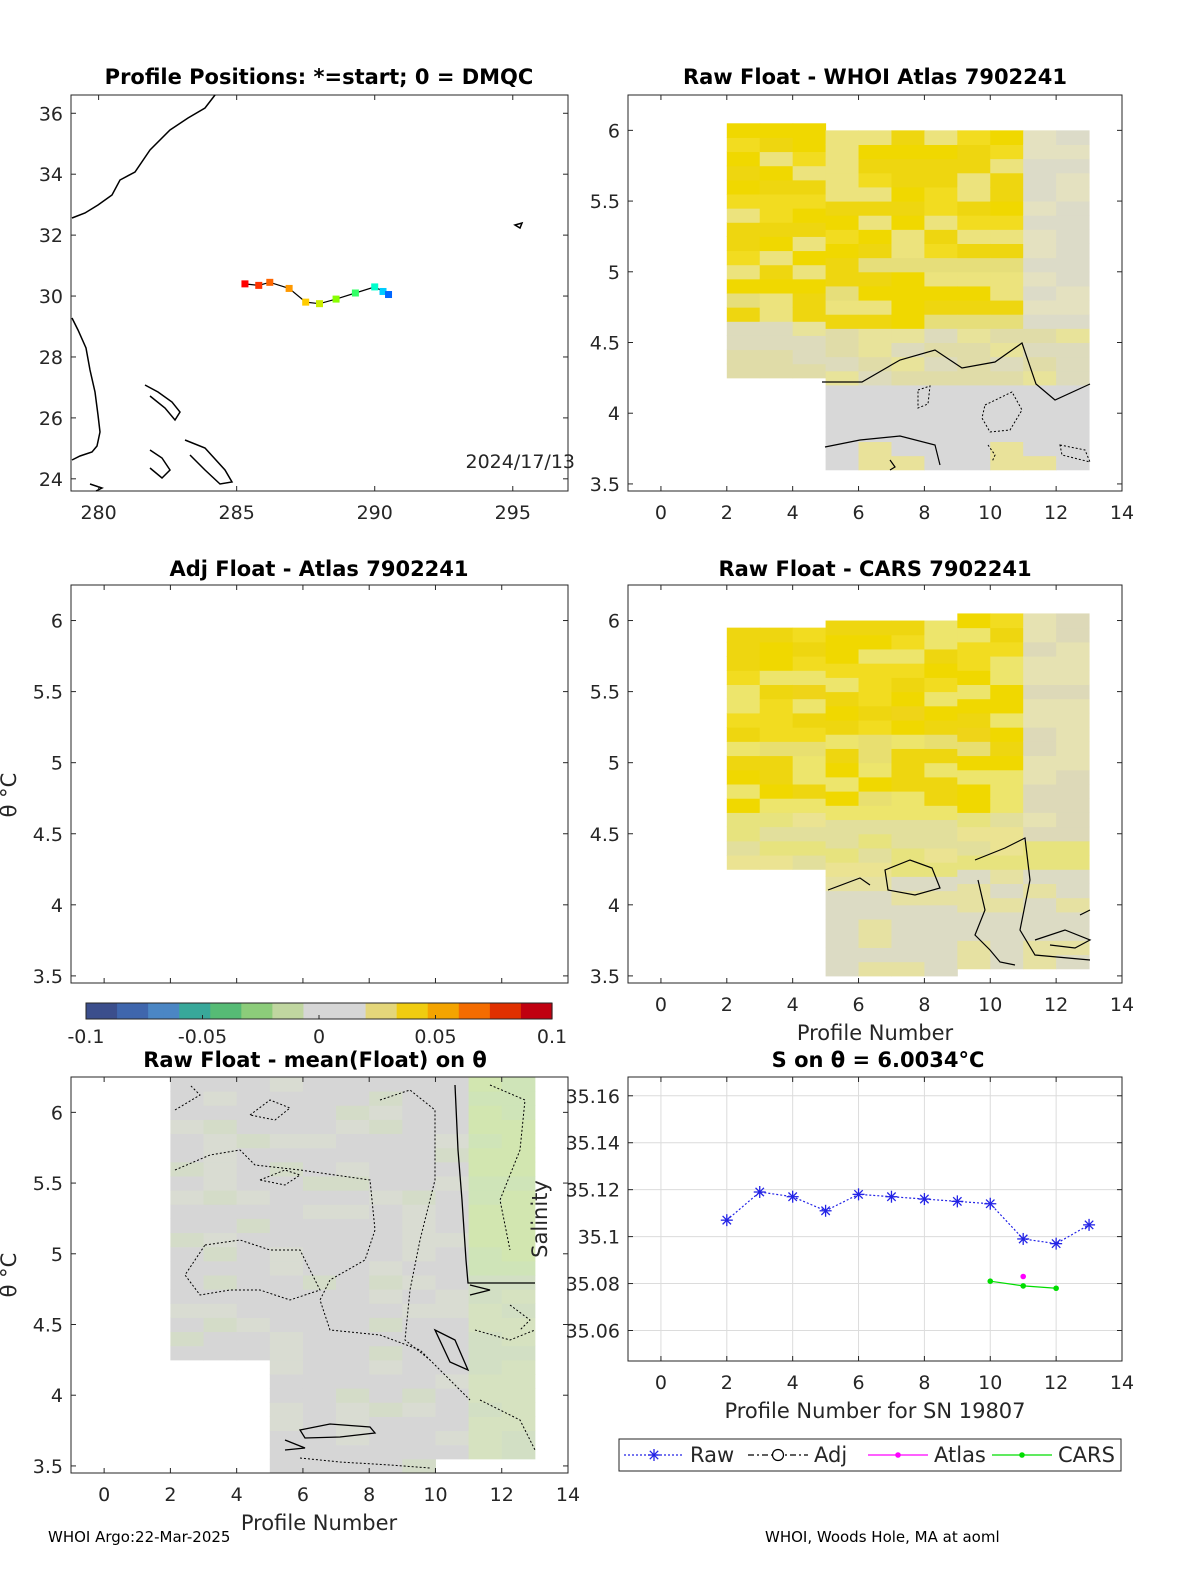 The image size is (1200, 1575). Describe the element at coordinates (605, 202) in the screenshot. I see `whoi-ytick-label: 5.5` at that location.